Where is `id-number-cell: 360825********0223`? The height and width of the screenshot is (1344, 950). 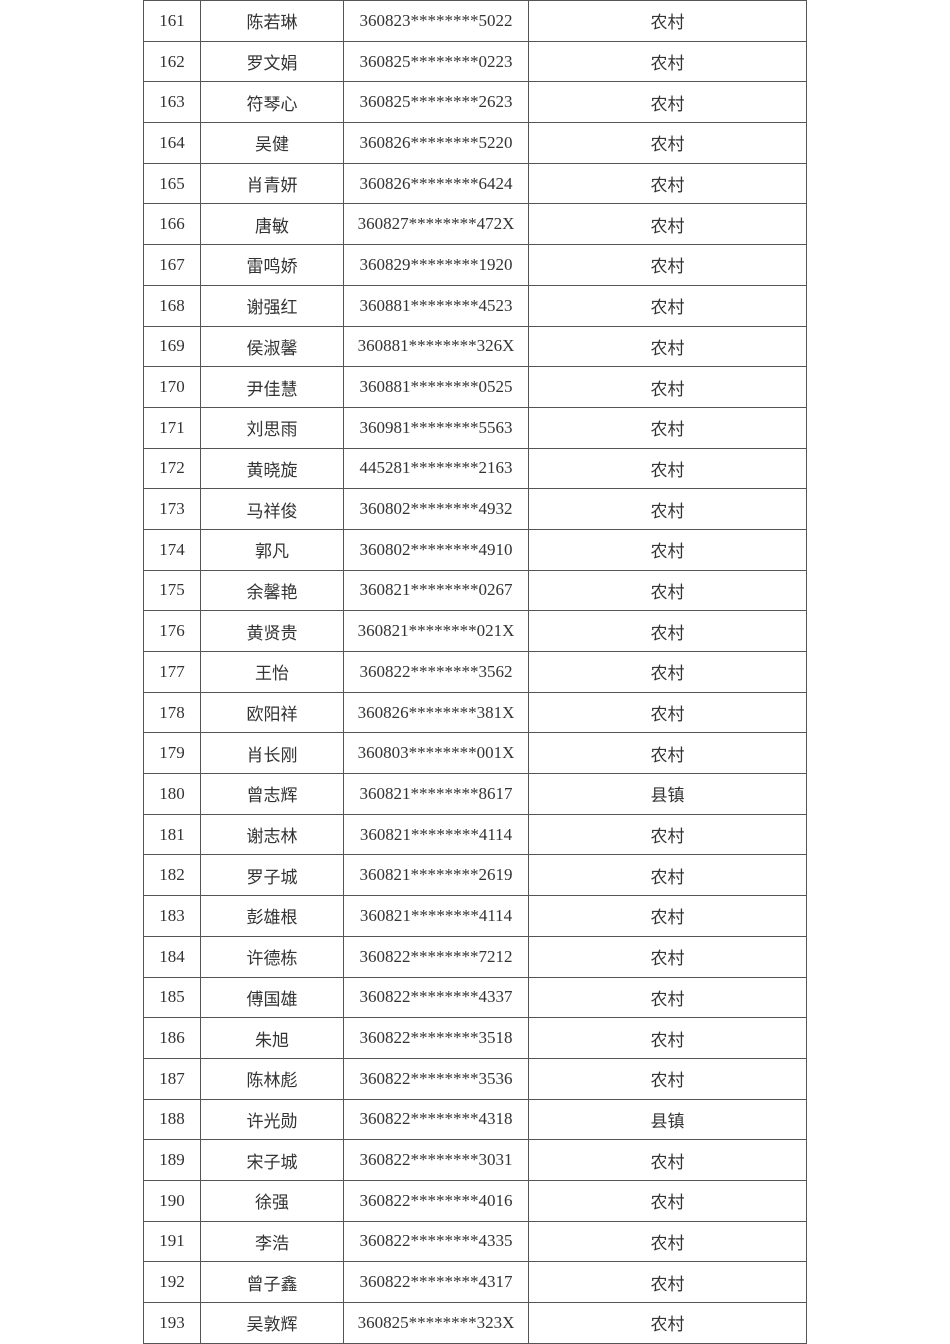
id-number-cell: 360825********0223 is located at coordinates (436, 61).